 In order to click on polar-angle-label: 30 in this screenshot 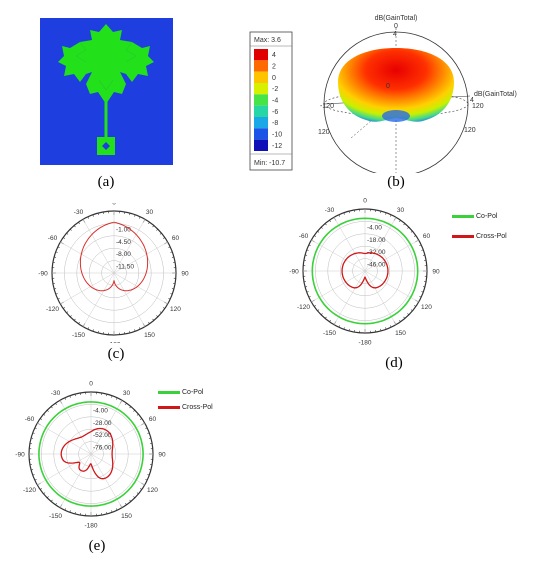, I will do `click(127, 393)`.